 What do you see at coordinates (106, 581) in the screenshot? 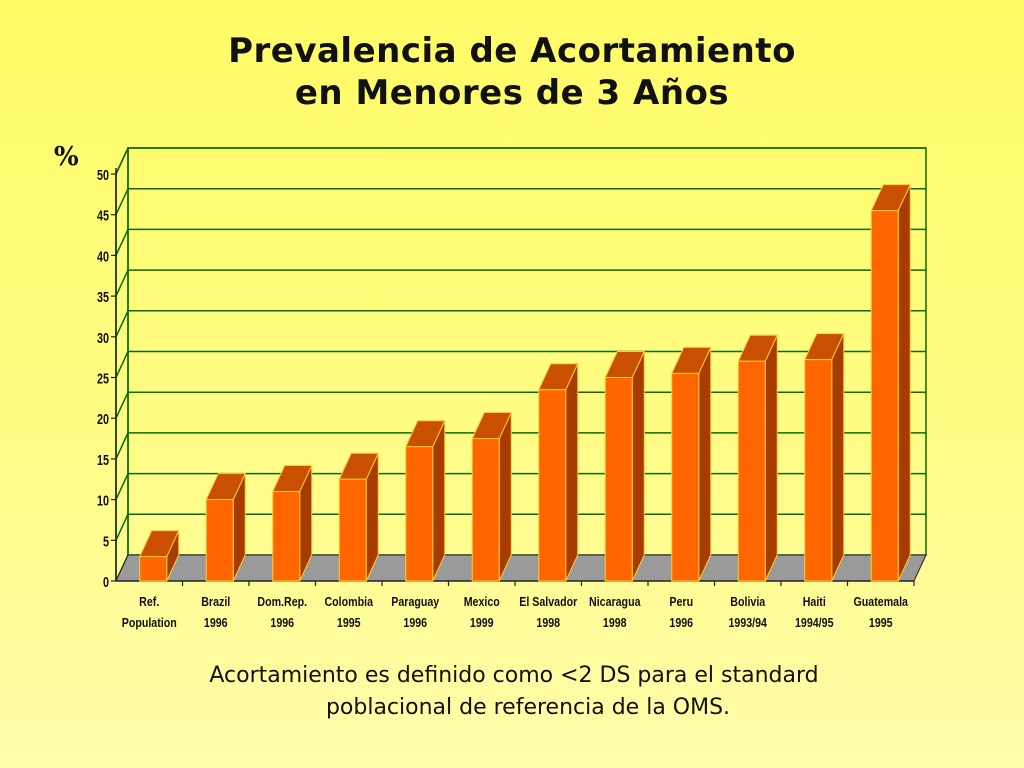
I see `y-tick-label: 0` at bounding box center [106, 581].